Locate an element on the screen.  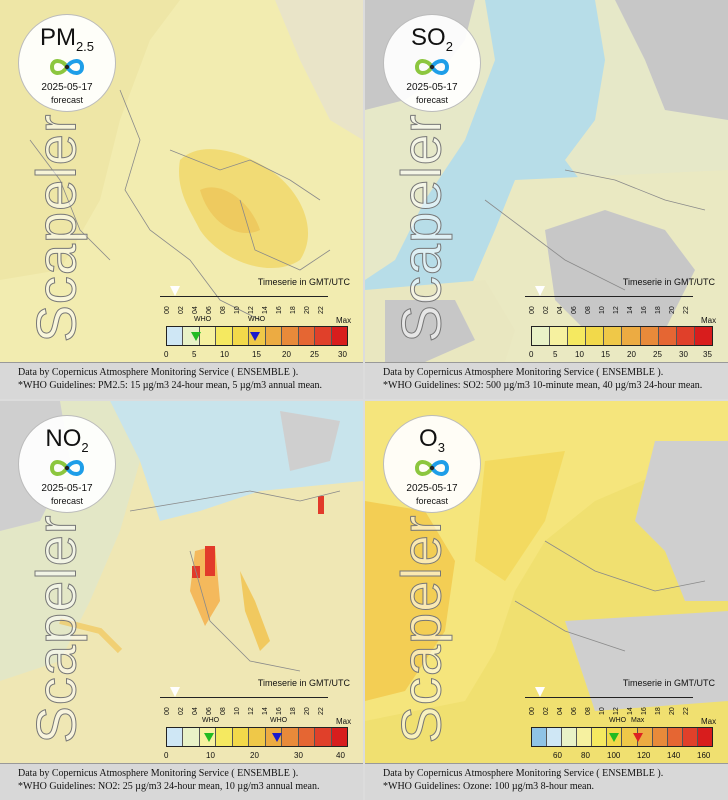
pollutant-badge: SO2 2025-05-17 forecast is located at coordinates (432, 63).